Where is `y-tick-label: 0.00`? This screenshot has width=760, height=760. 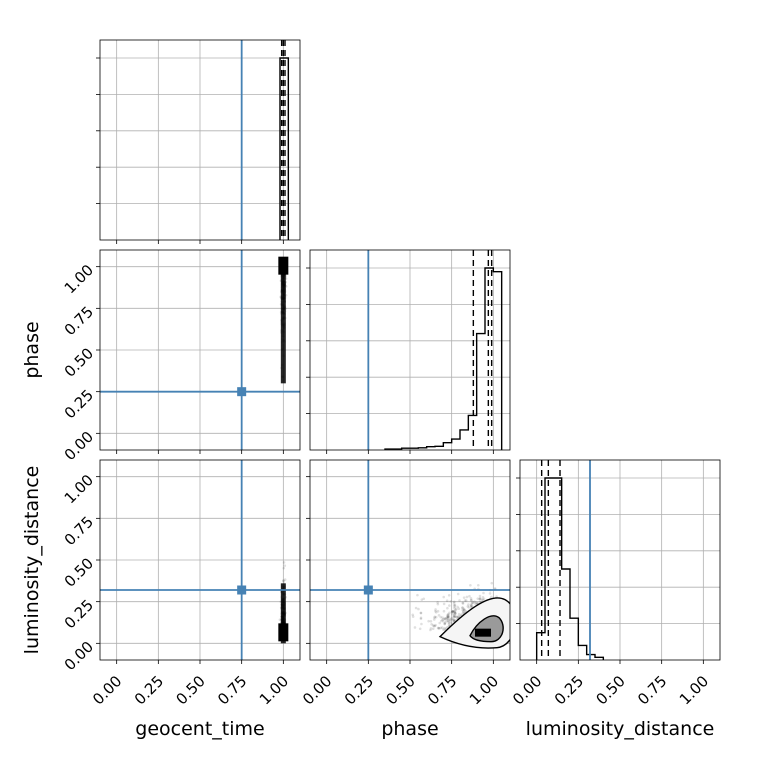
y-tick-label: 0.00 is located at coordinates (79, 446).